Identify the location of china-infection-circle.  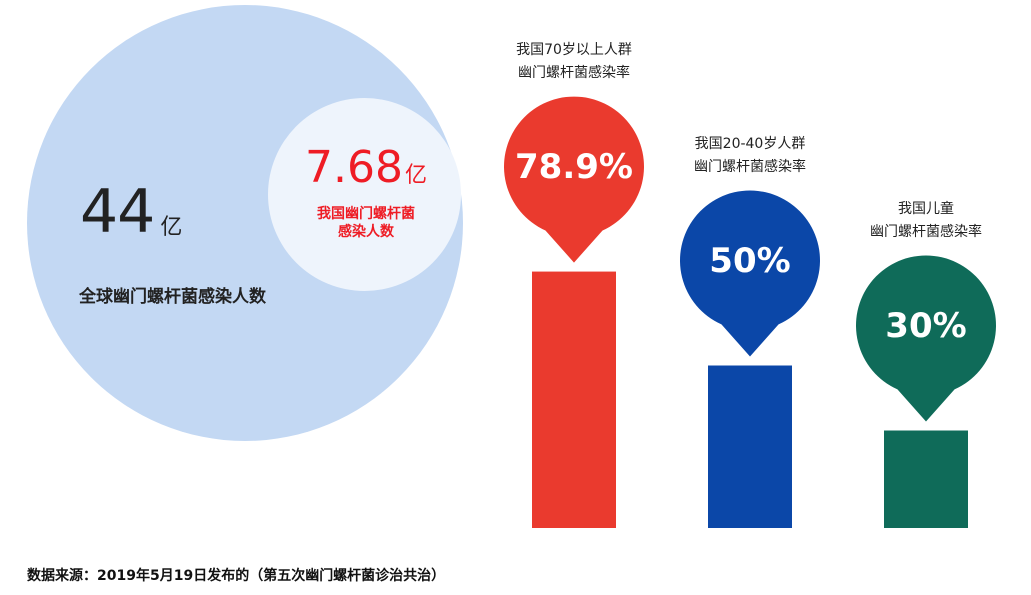
(364, 194).